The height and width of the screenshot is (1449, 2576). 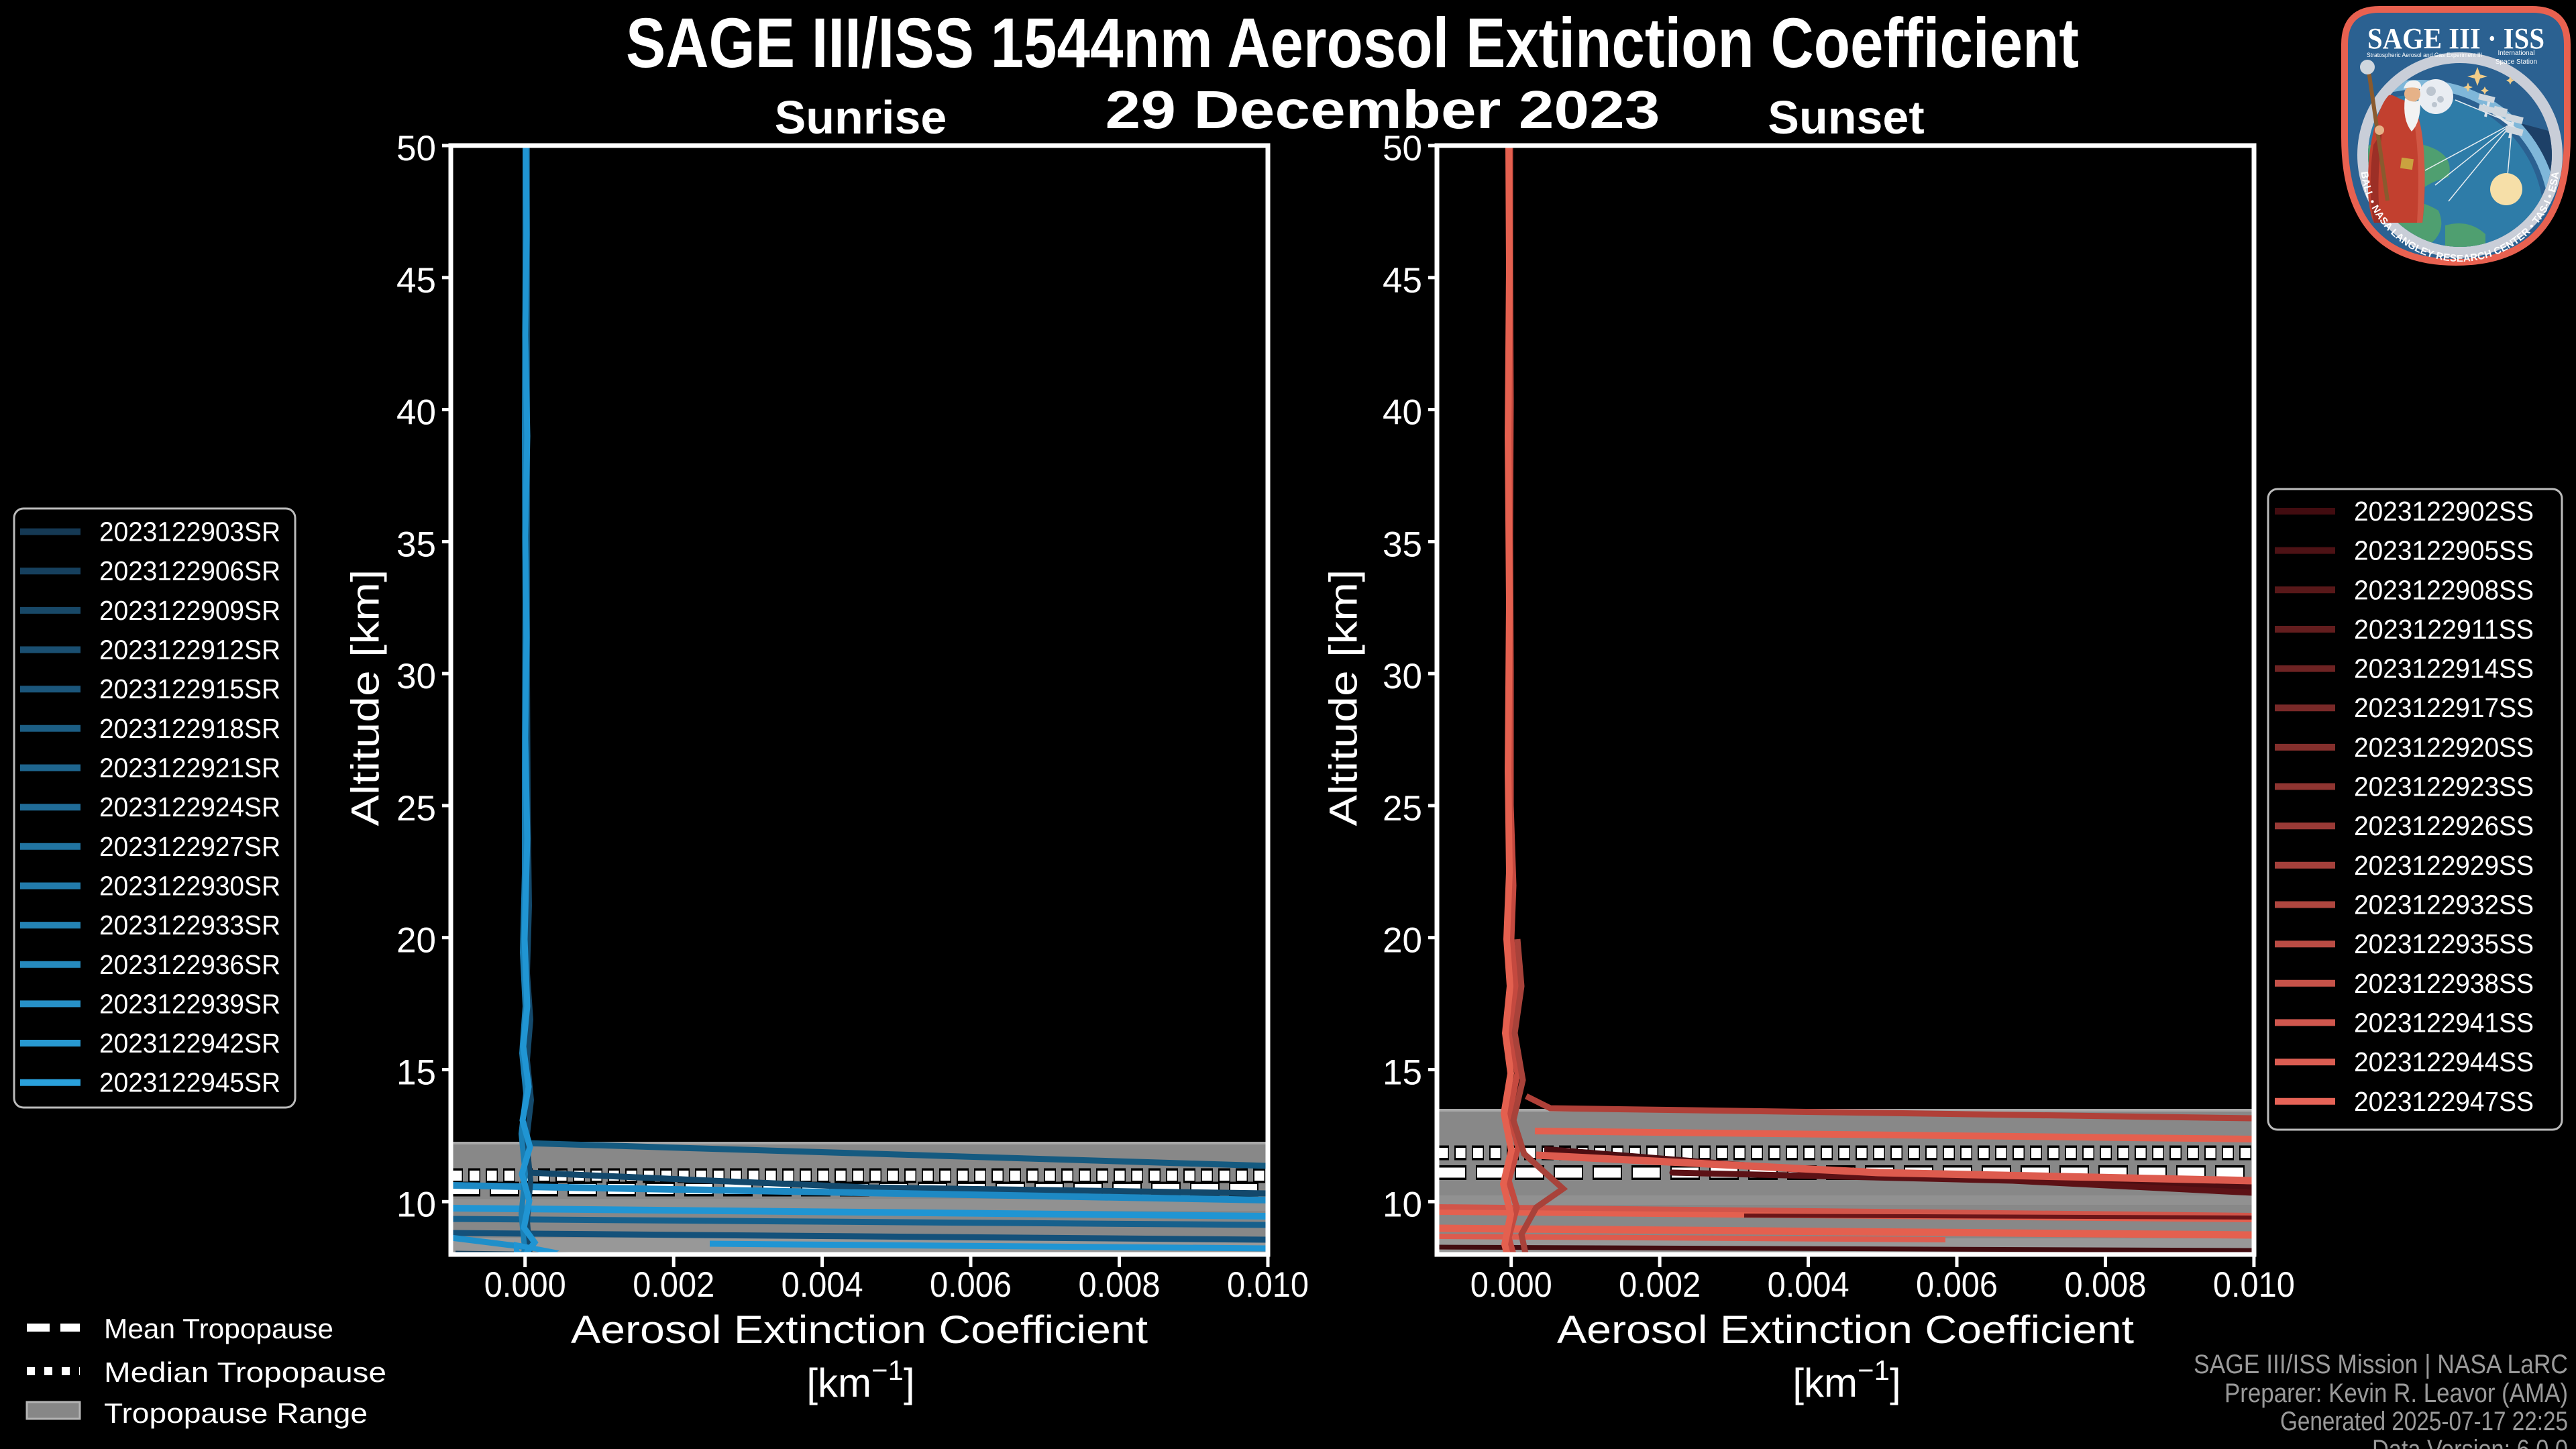 I want to click on svg-text: 2023122929SS, so click(x=2444, y=865).